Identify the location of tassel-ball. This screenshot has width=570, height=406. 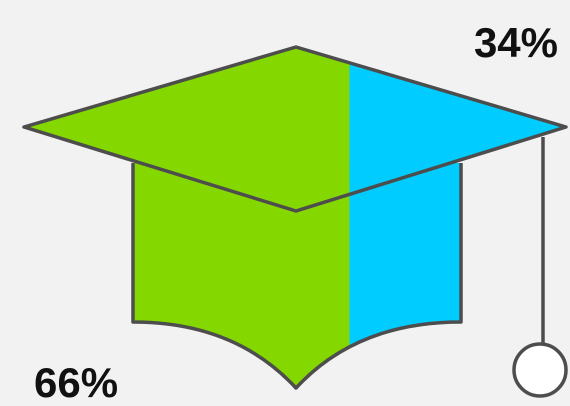
(540, 370).